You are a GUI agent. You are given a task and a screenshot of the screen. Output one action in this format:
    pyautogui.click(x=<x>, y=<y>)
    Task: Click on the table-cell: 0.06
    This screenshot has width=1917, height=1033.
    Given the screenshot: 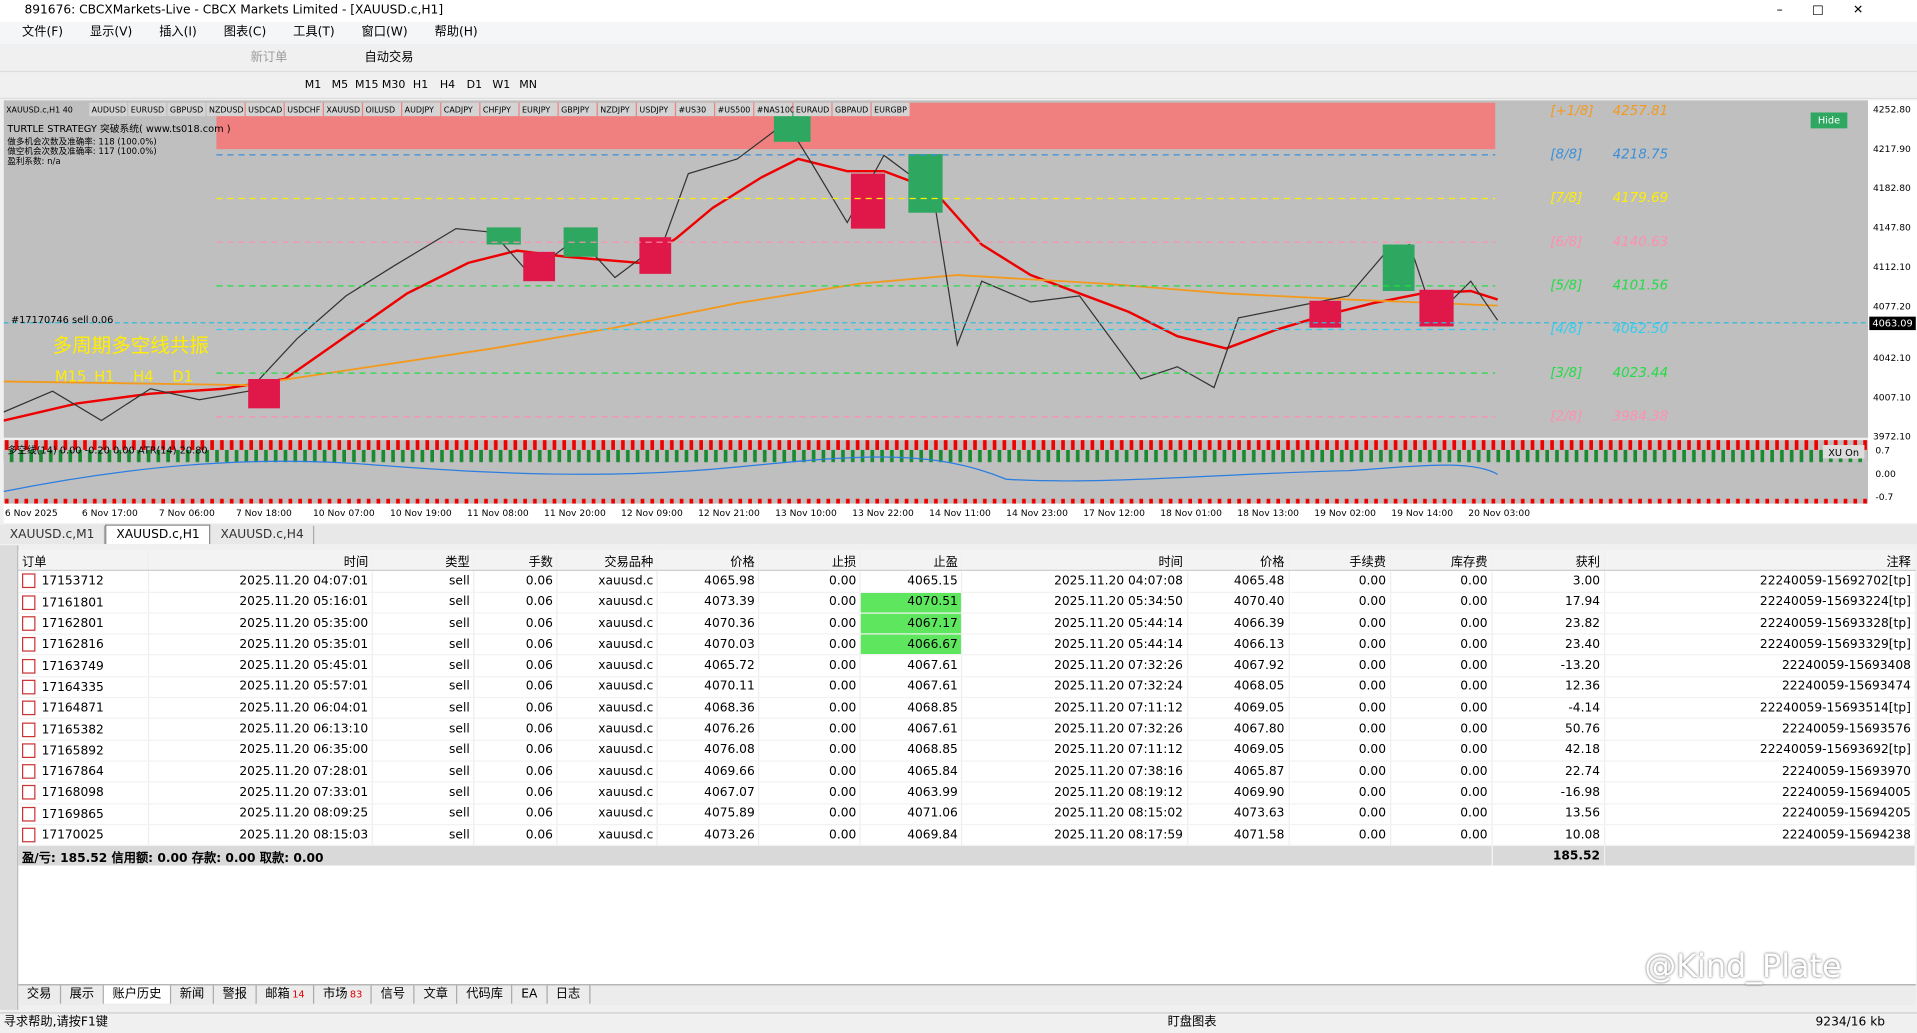 What is the action you would take?
    pyautogui.click(x=516, y=814)
    